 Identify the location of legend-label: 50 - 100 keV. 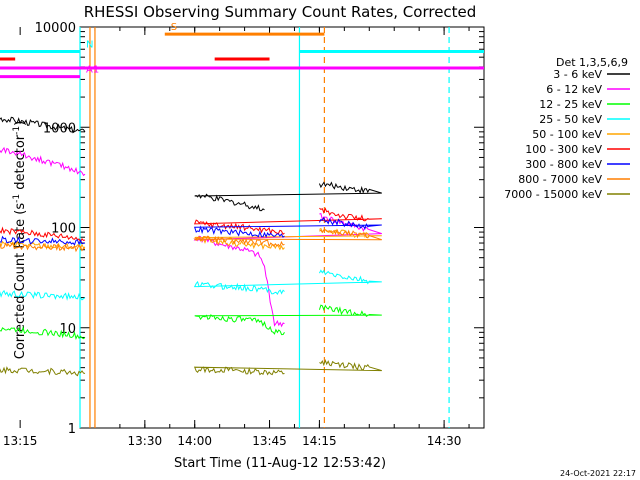
(567, 134).